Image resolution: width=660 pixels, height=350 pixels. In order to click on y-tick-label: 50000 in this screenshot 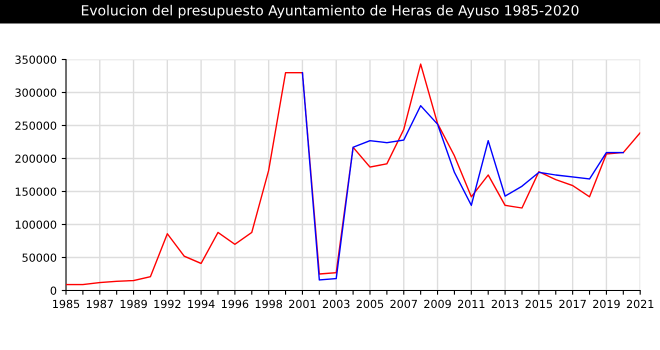, I will do `click(39, 257)`.